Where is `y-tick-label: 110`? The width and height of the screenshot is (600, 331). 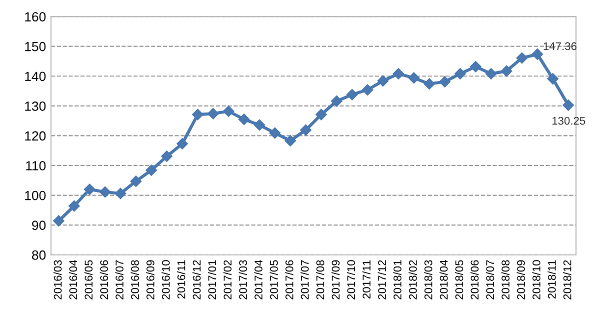 y-tick-label: 110 is located at coordinates (36, 165).